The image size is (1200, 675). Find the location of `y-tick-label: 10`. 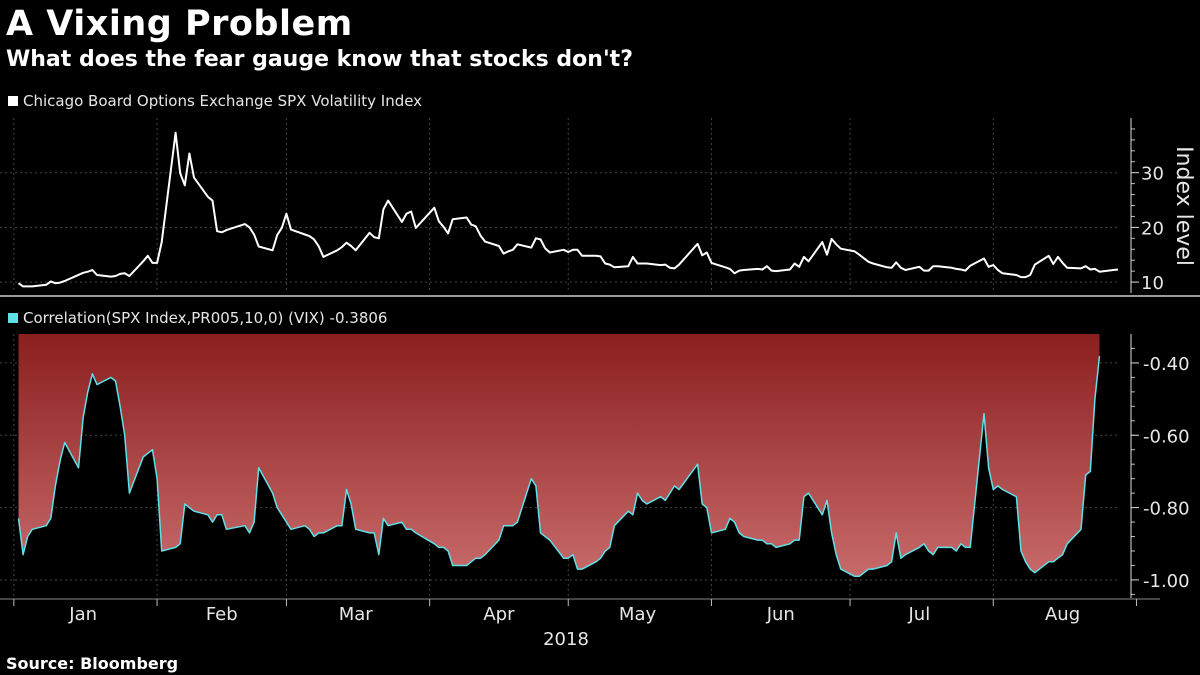

y-tick-label: 10 is located at coordinates (1152, 283).